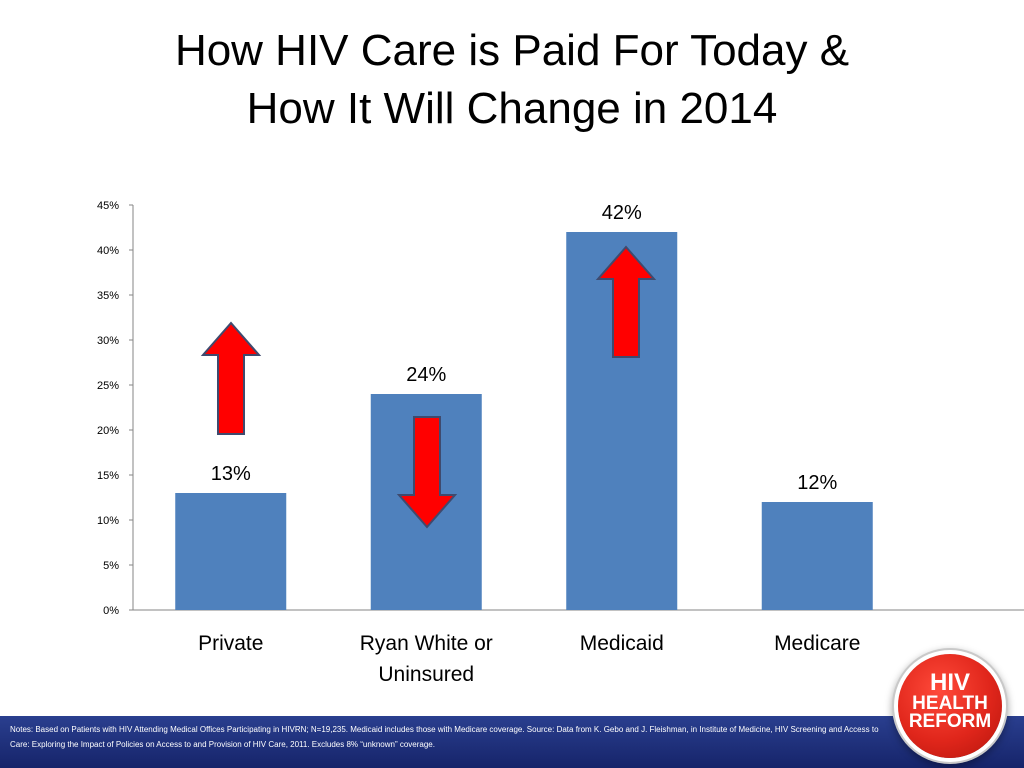 Image resolution: width=1024 pixels, height=768 pixels. What do you see at coordinates (626, 301) in the screenshot?
I see `up-arrow-medicaid` at bounding box center [626, 301].